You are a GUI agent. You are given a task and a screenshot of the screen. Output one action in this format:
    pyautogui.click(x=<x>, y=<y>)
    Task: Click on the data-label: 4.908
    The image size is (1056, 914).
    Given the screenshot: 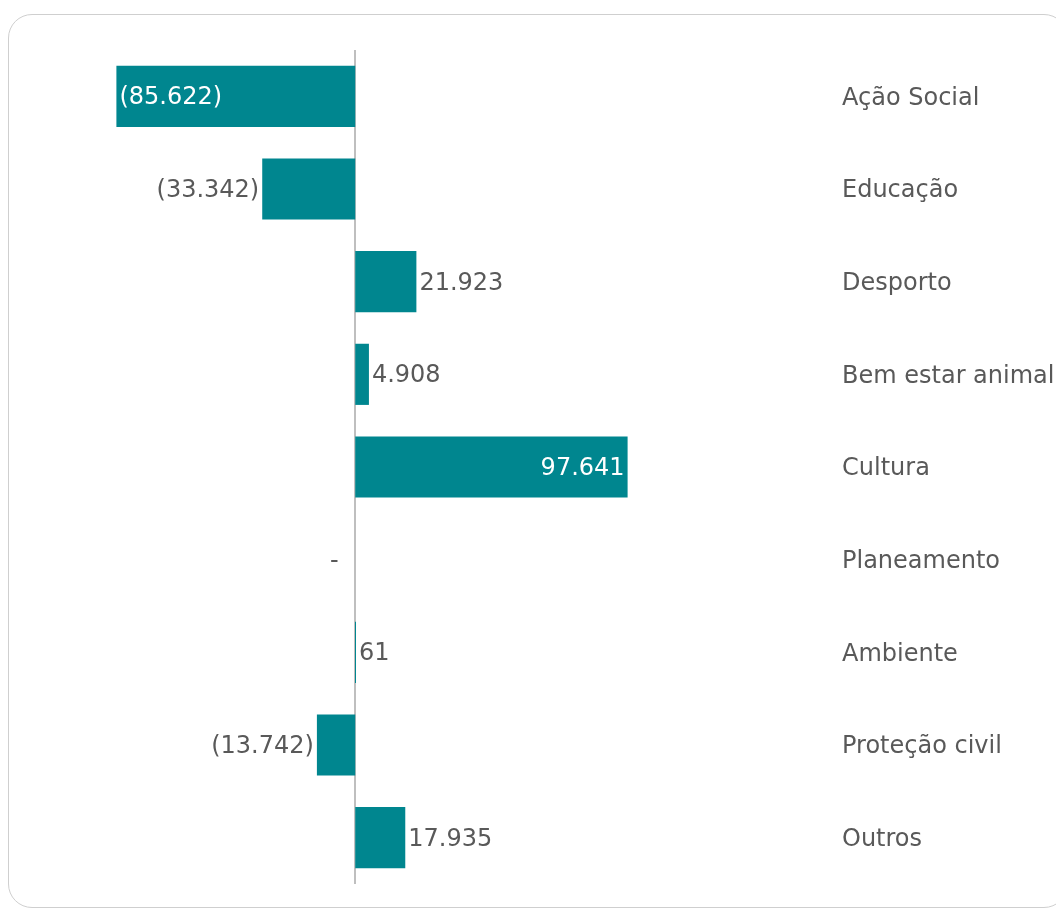 What is the action you would take?
    pyautogui.click(x=406, y=374)
    